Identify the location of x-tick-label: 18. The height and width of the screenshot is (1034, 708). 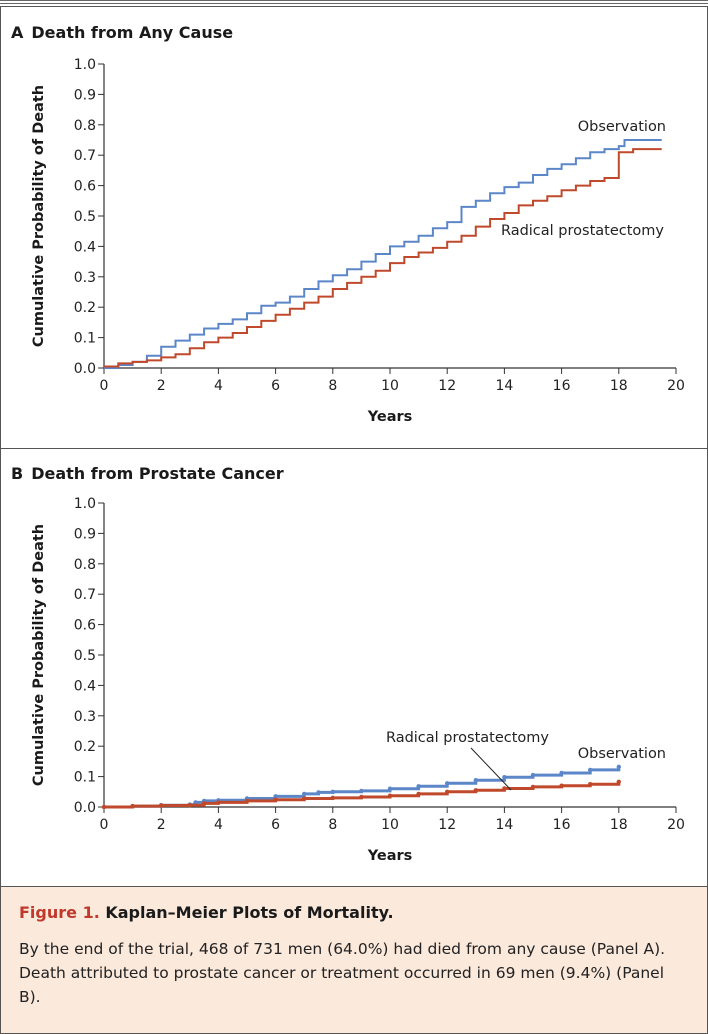
(619, 825).